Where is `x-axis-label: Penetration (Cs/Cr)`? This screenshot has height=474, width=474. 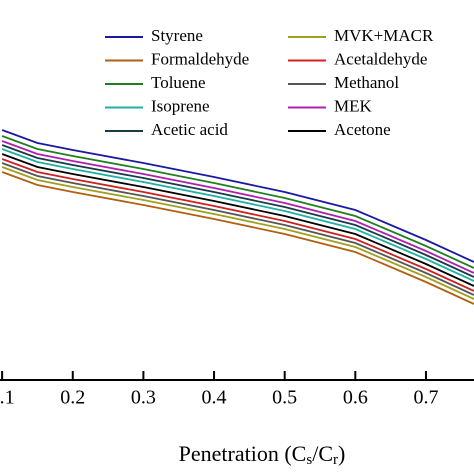
x-axis-label: Penetration (Cs/Cr) is located at coordinates (262, 454).